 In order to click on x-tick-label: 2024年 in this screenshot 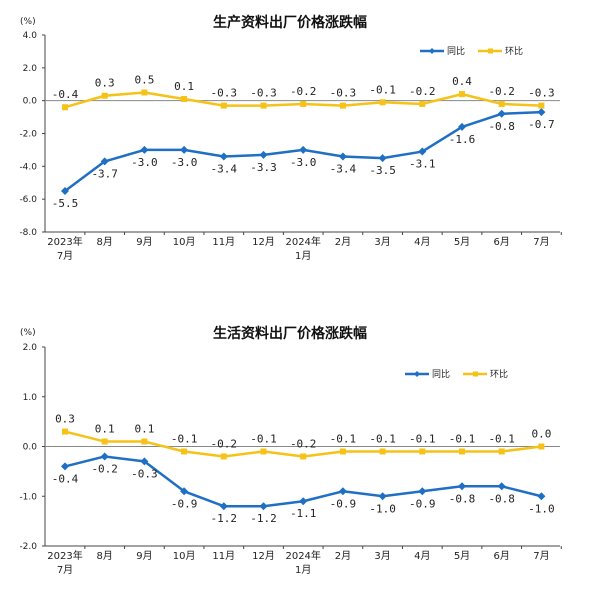, I will do `click(302, 555)`.